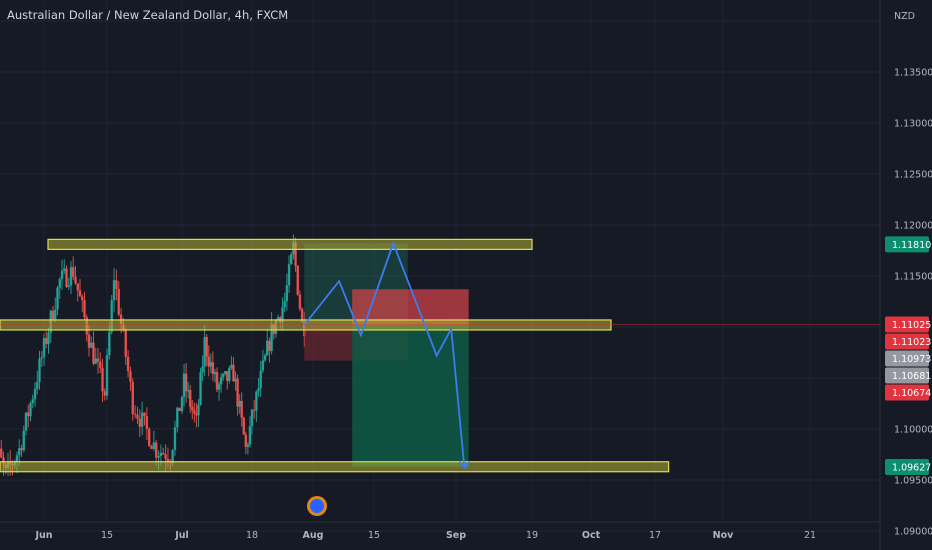  I want to click on time-tick-label: Nov, so click(723, 535).